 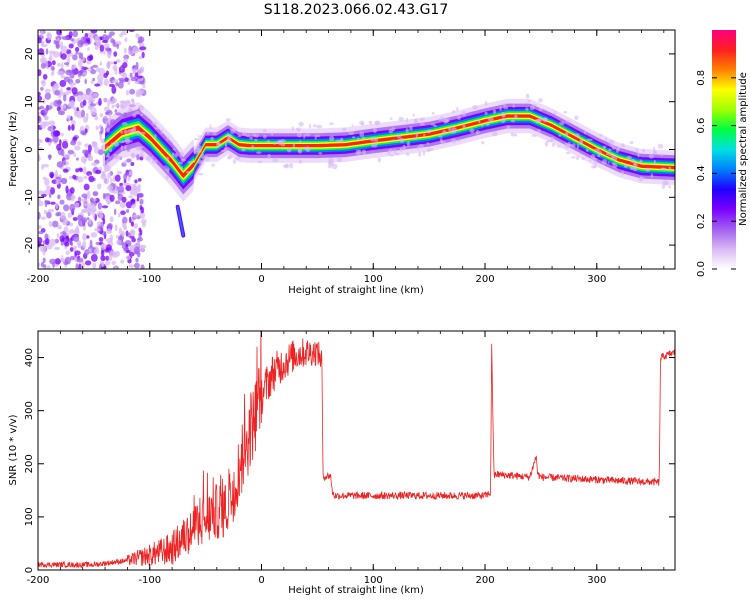 What do you see at coordinates (373, 279) in the screenshot?
I see `spectrogram-xtick-label: 100` at bounding box center [373, 279].